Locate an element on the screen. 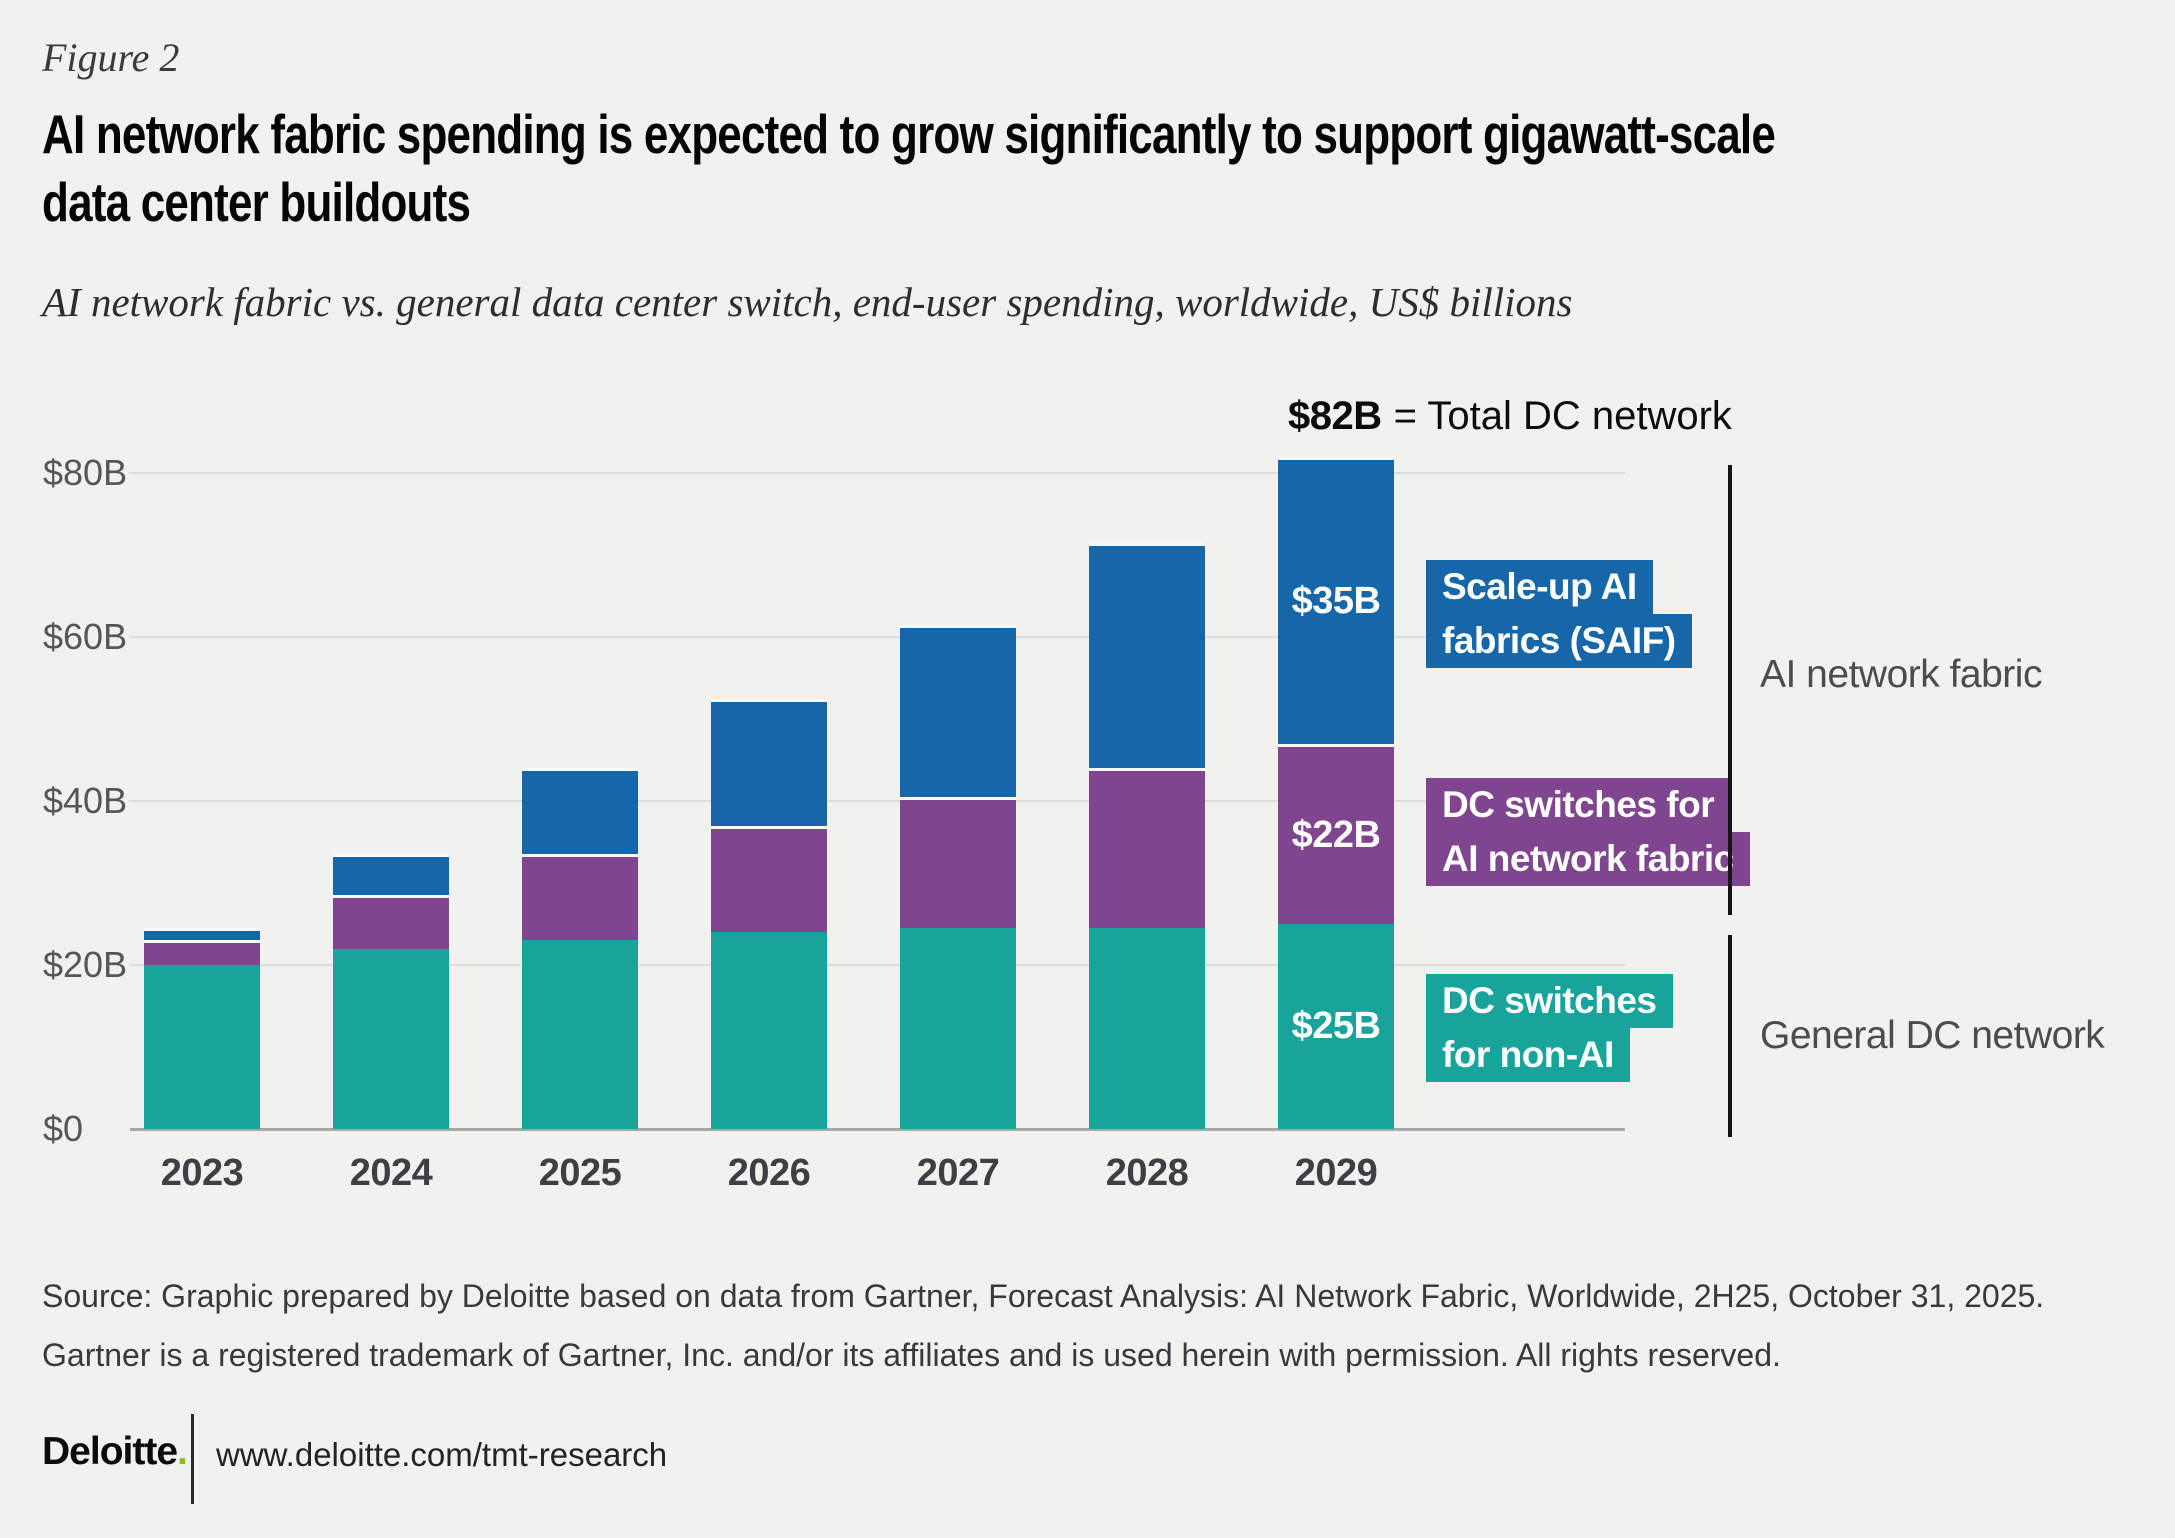  x-axis-tick-label: 2028 is located at coordinates (1147, 1173).